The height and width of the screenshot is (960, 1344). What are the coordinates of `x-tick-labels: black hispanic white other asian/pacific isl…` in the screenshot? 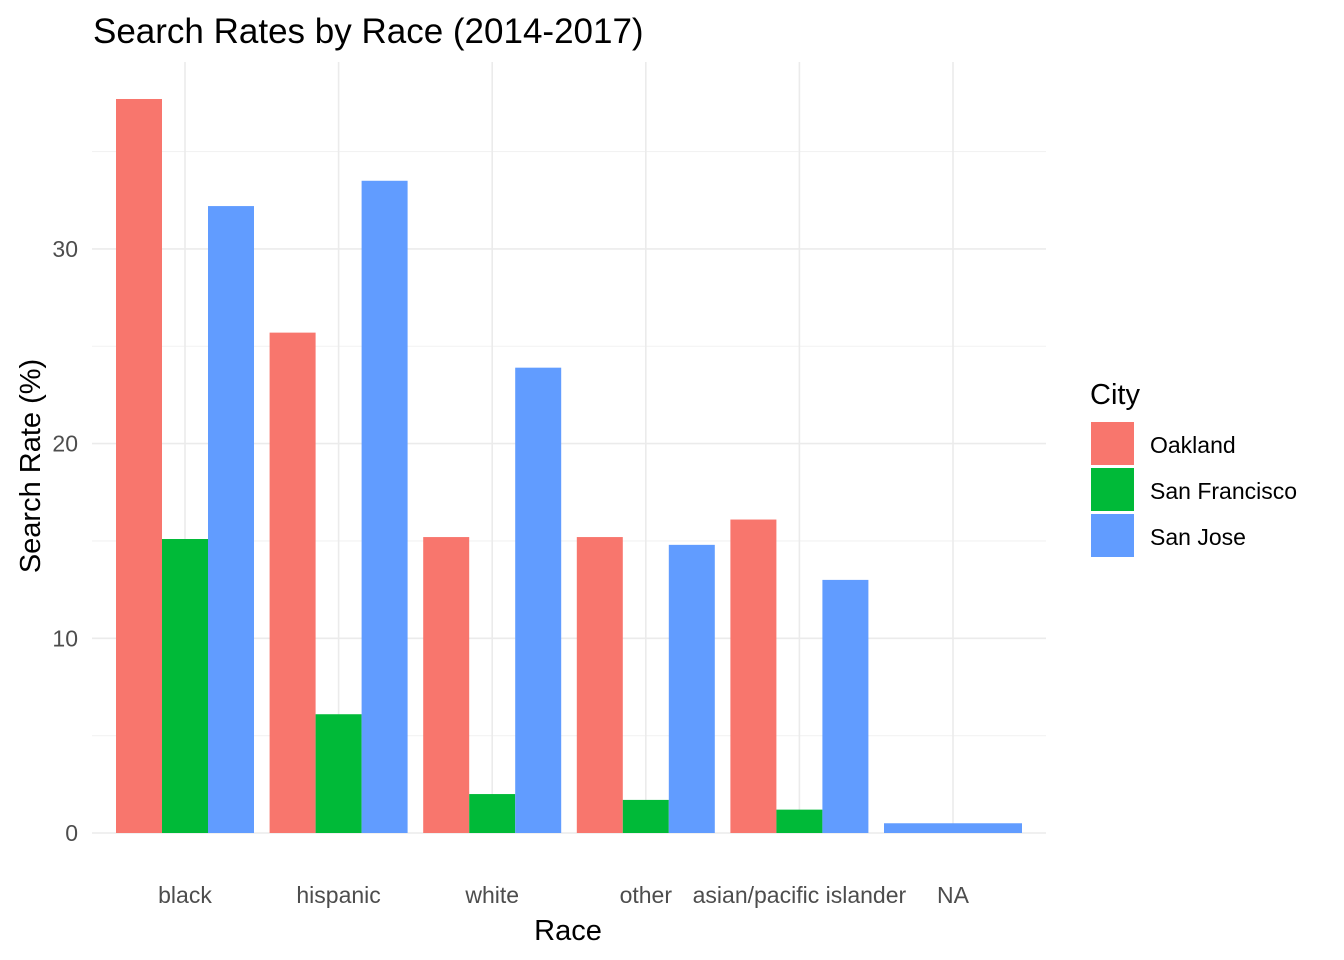 It's located at (563, 895).